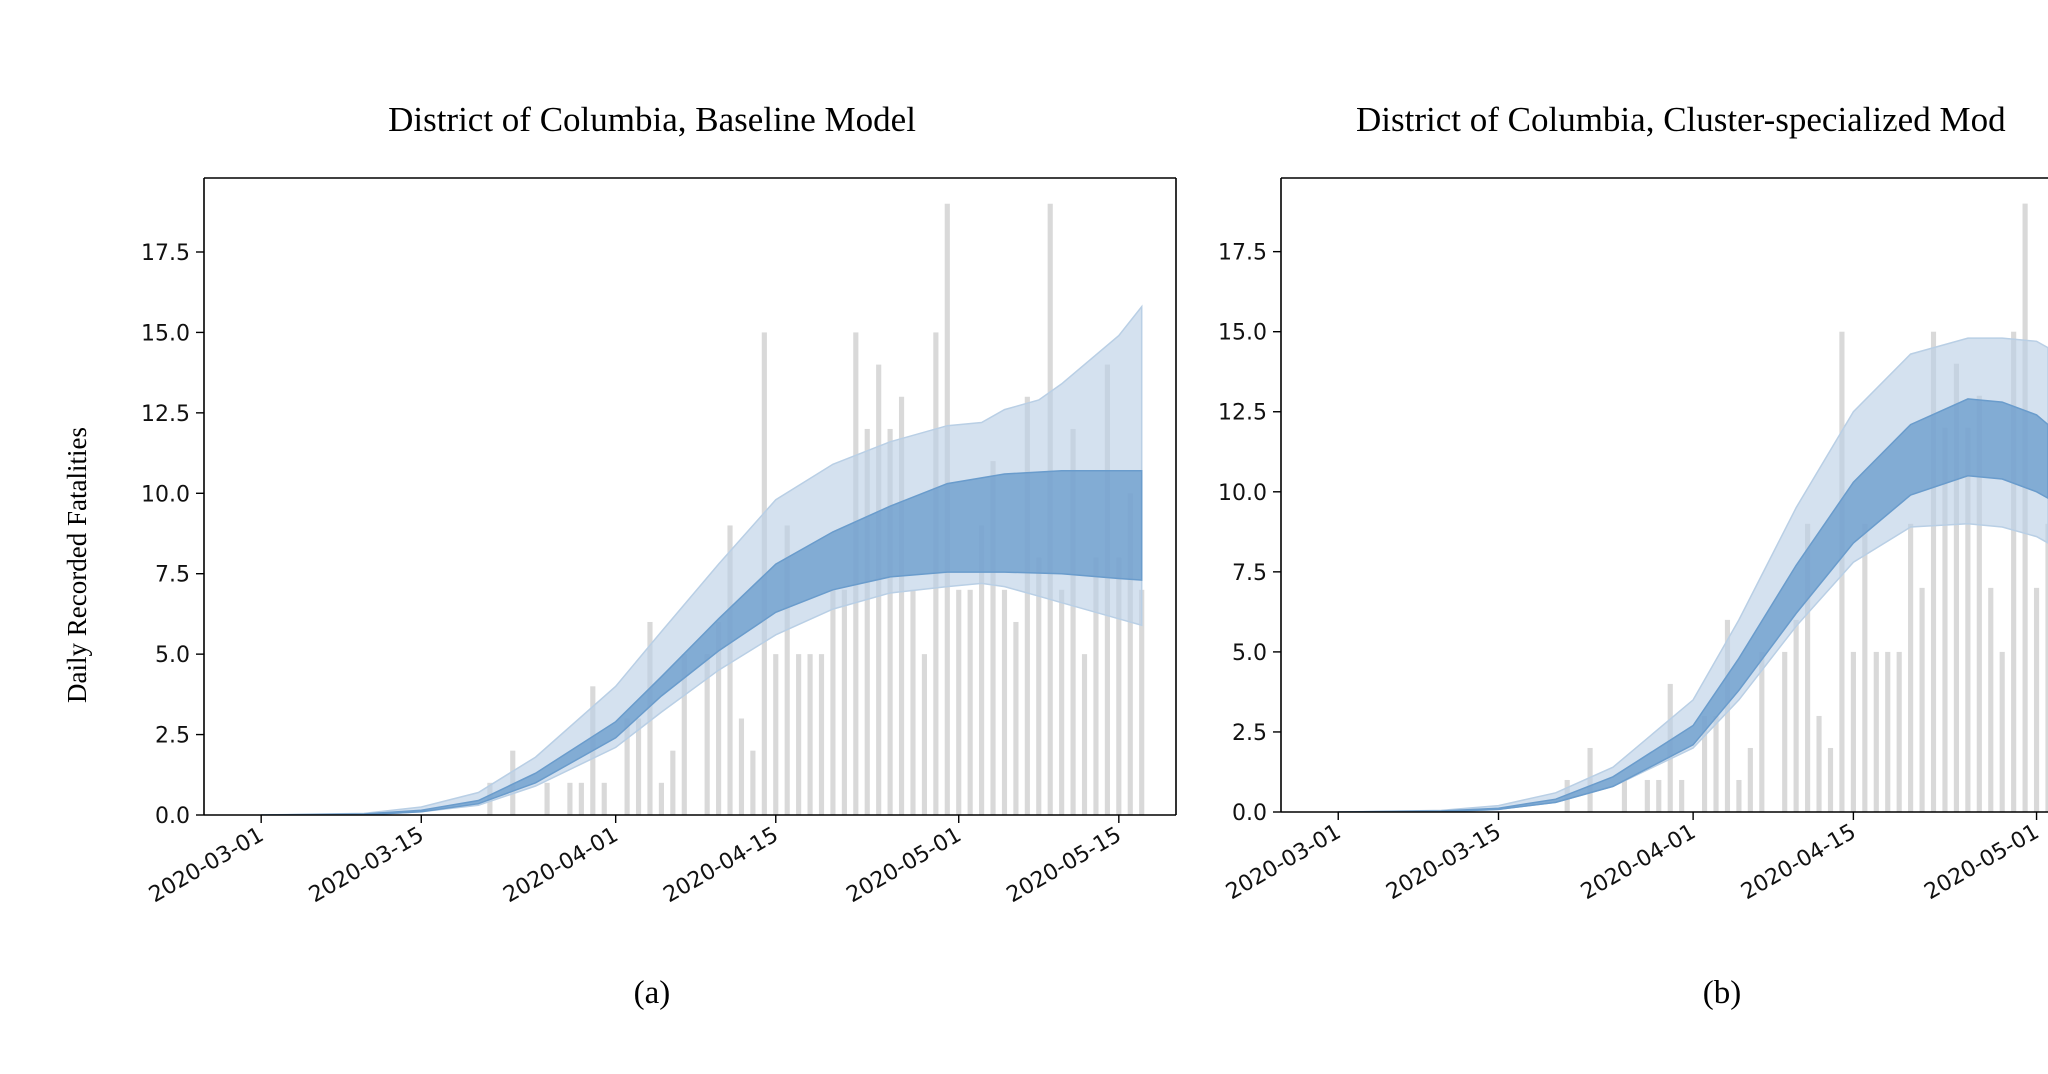  I want to click on panel-b-y-tick-label: 10.0, so click(1242, 493).